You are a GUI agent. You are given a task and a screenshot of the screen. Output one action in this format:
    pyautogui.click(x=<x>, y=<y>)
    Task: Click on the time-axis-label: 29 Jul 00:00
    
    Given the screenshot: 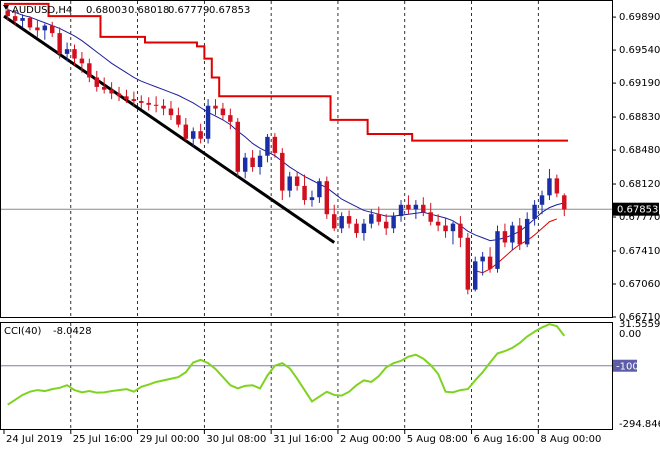 What is the action you would take?
    pyautogui.click(x=170, y=439)
    